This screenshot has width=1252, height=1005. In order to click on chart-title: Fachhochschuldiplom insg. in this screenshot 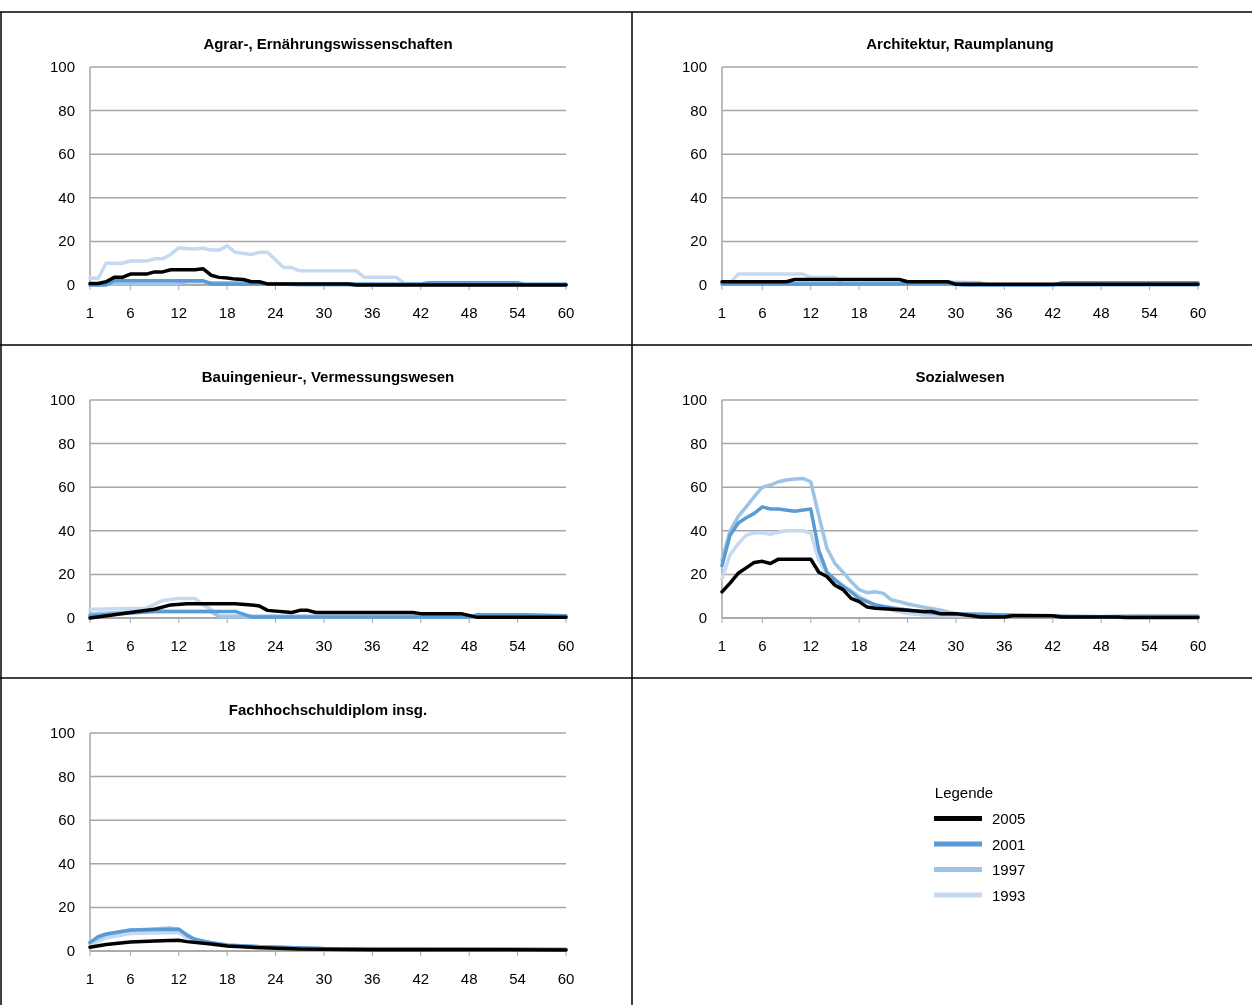, I will do `click(328, 709)`.